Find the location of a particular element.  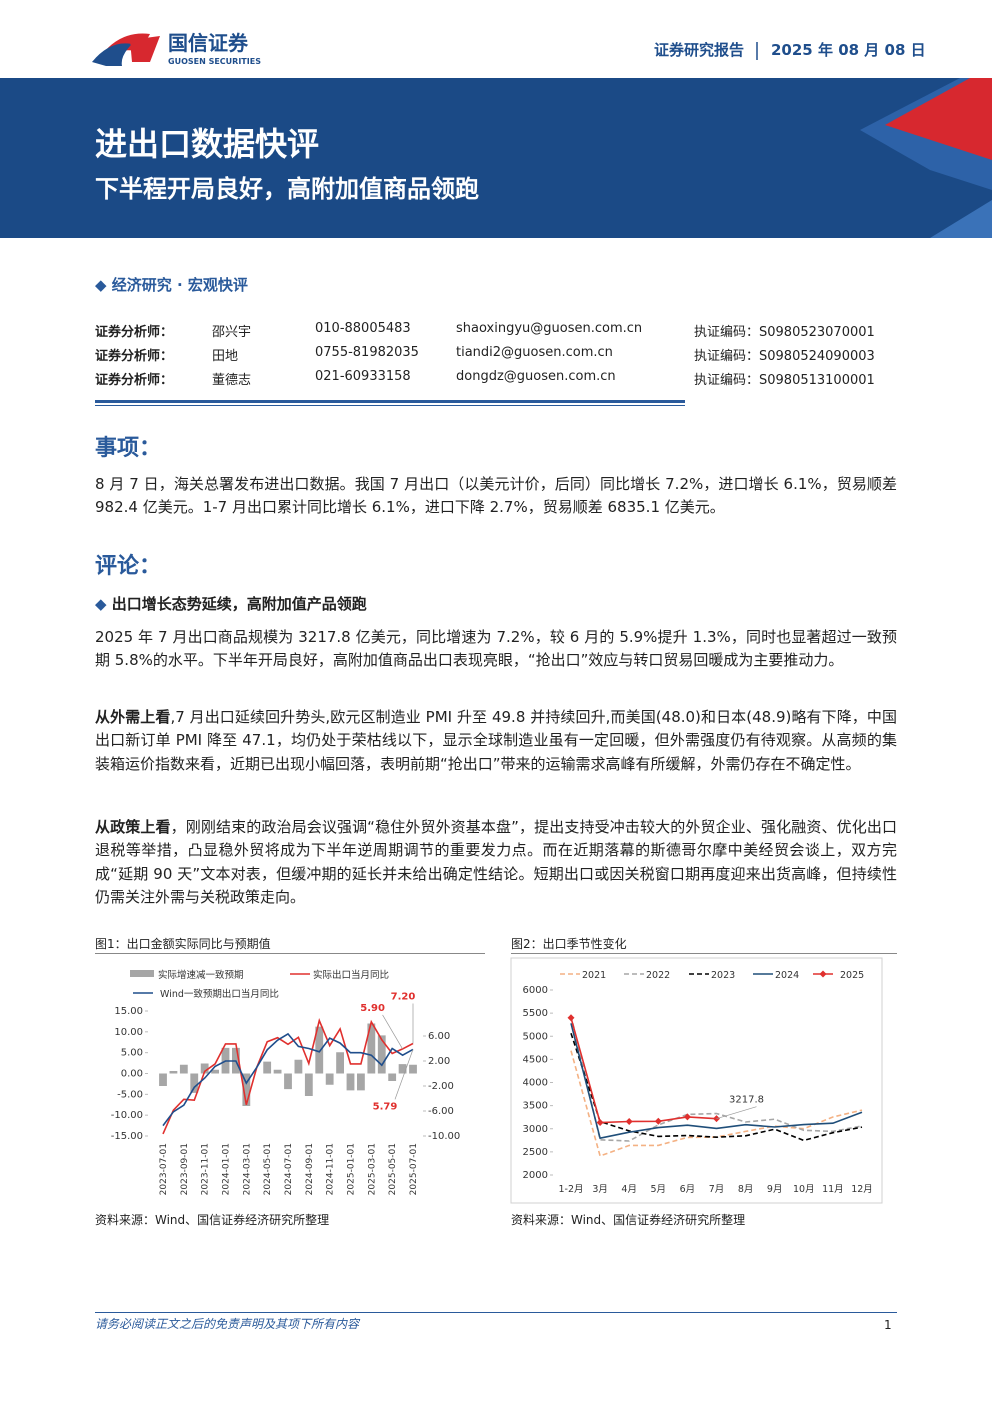

heading: 事项： is located at coordinates (128, 448).